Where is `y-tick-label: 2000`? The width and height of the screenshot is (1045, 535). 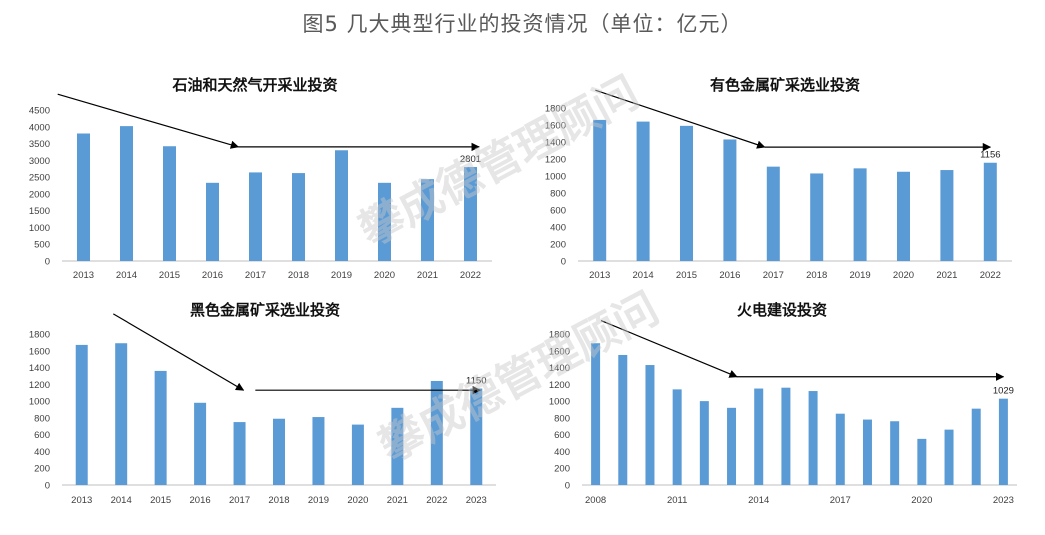 y-tick-label: 2000 is located at coordinates (39, 194).